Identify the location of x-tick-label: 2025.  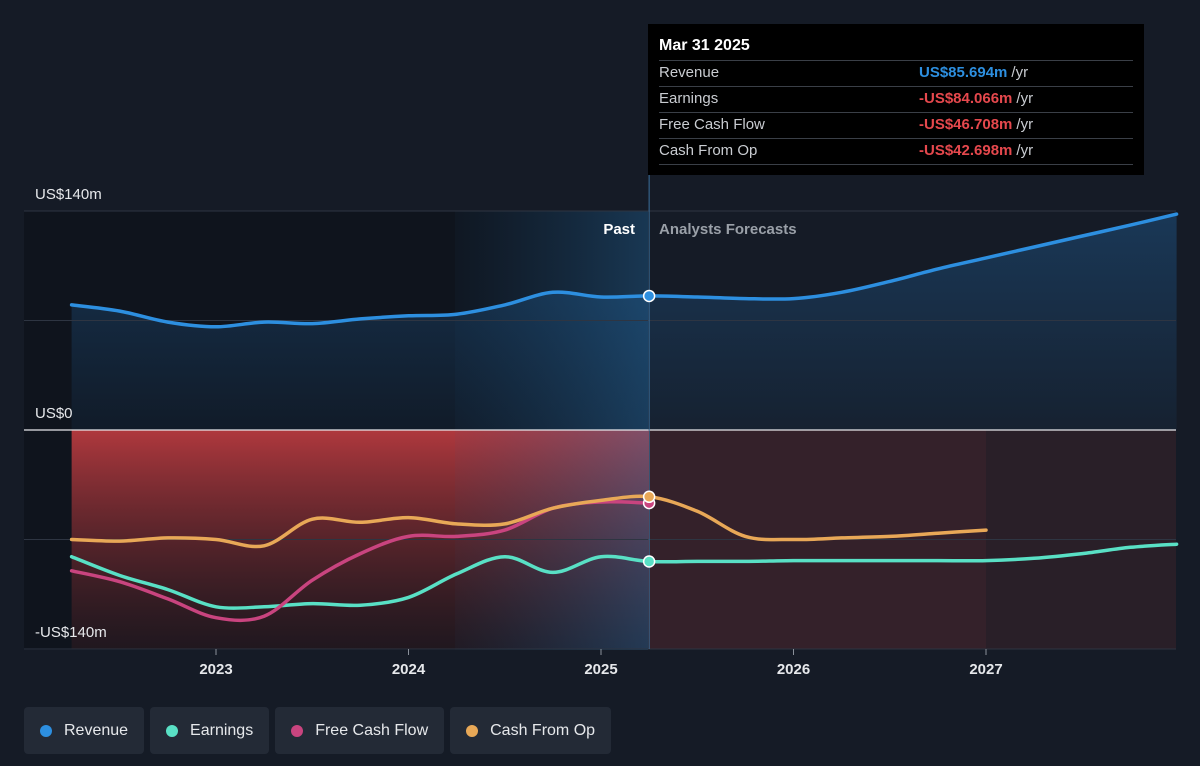
(600, 669).